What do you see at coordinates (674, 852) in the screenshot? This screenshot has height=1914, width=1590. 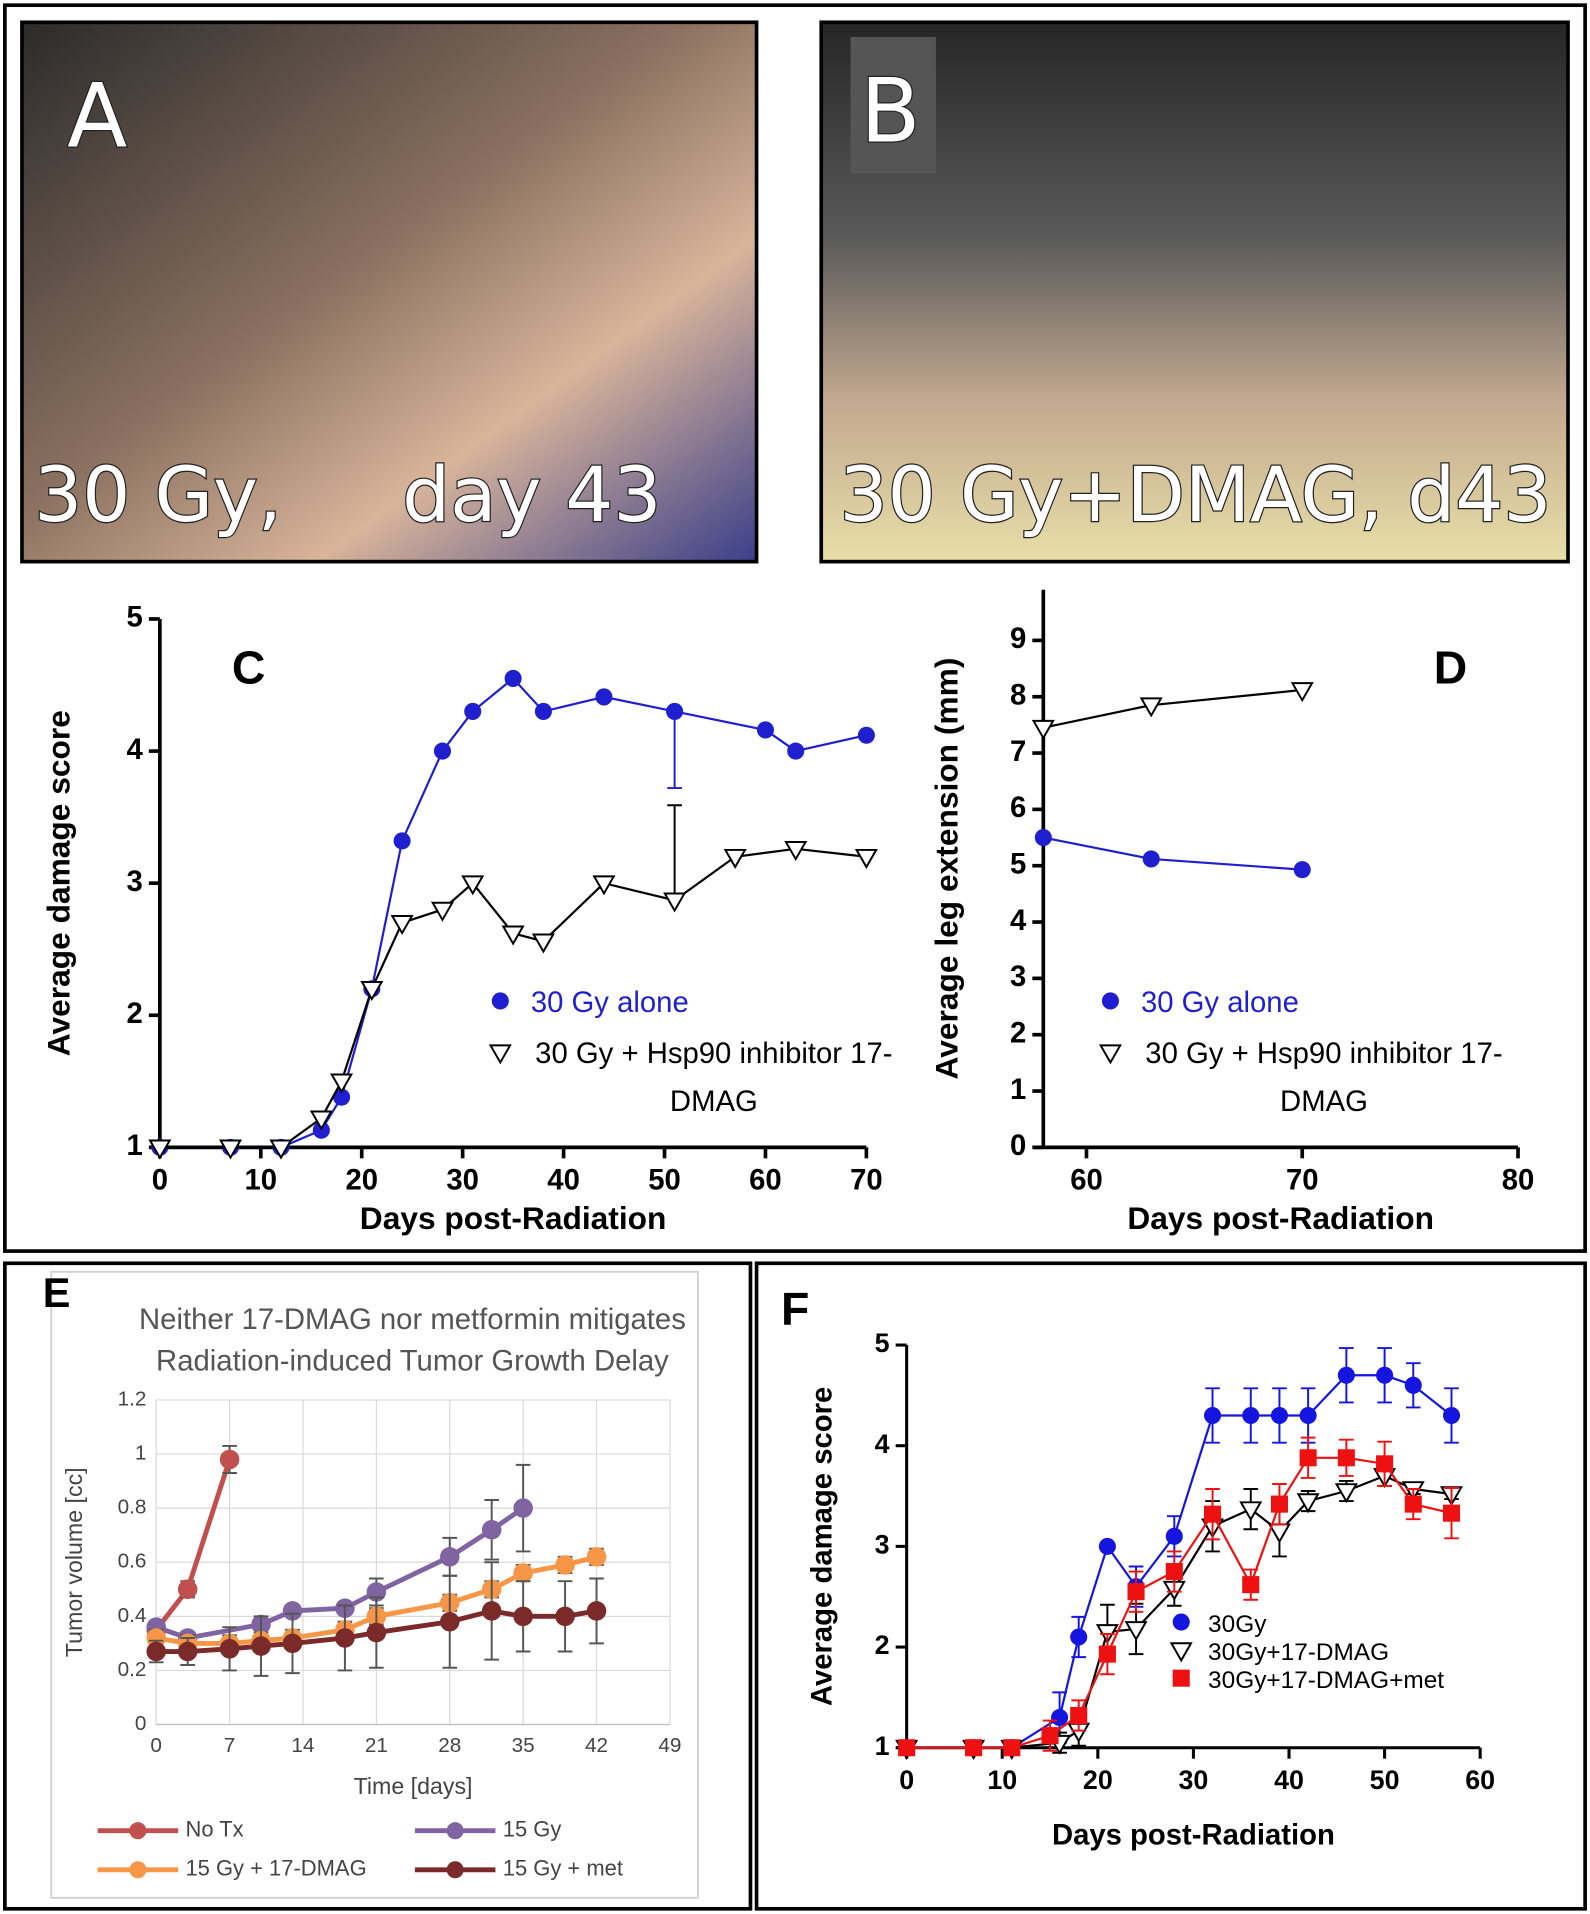 I see `error-bar` at bounding box center [674, 852].